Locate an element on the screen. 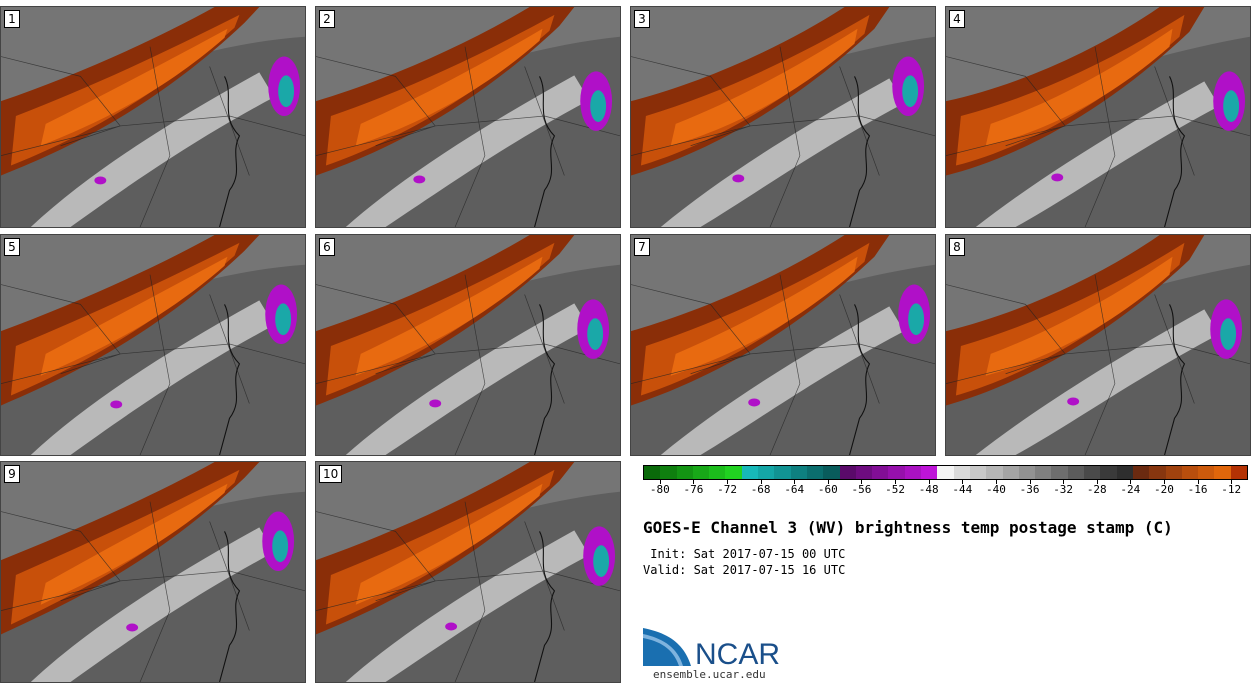  colorbar-tick-label: -40 is located at coordinates (995, 489).